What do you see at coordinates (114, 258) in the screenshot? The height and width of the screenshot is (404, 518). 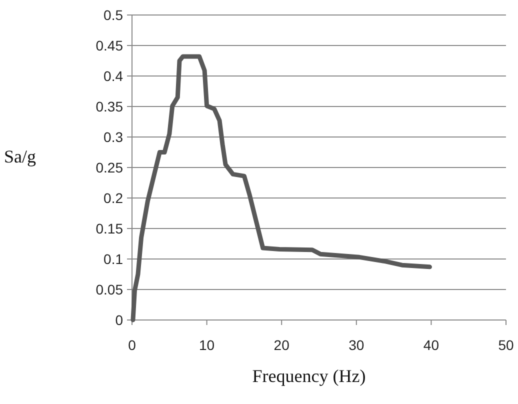 I see `y-tick-label: 0.1` at bounding box center [114, 258].